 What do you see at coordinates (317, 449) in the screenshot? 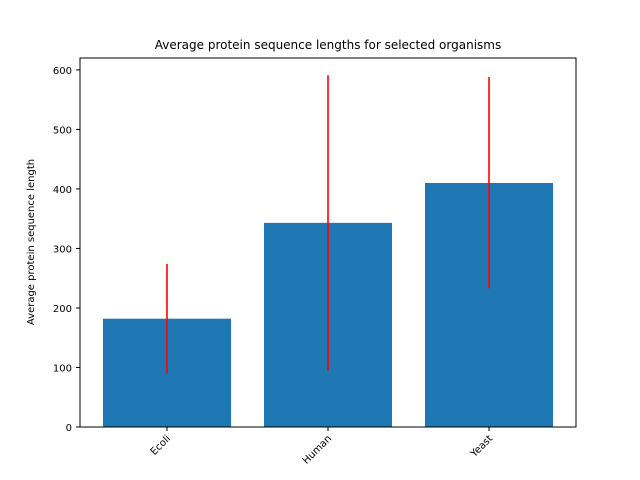
I see `x-tick-label-human: Human` at bounding box center [317, 449].